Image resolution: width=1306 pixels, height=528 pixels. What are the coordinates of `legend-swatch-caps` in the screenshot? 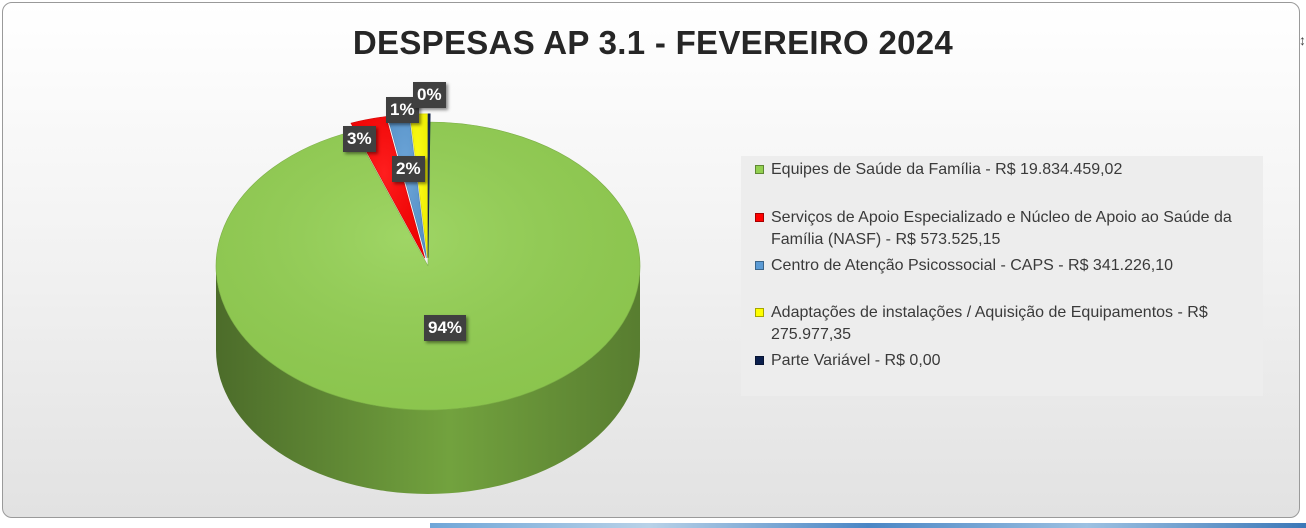 It's located at (759, 265).